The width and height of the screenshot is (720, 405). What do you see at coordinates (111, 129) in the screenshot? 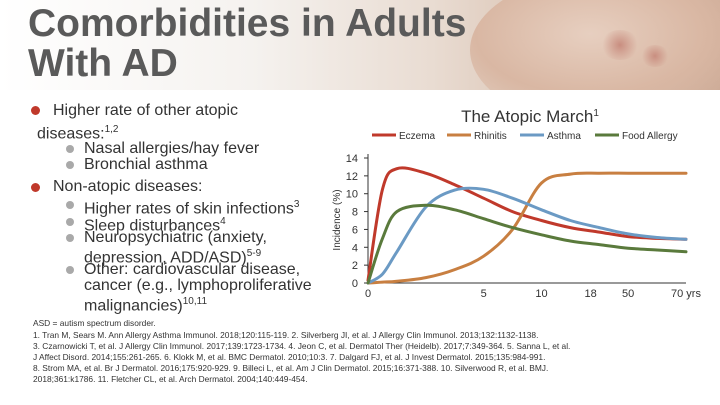
I see `citation: 1,2` at bounding box center [111, 129].